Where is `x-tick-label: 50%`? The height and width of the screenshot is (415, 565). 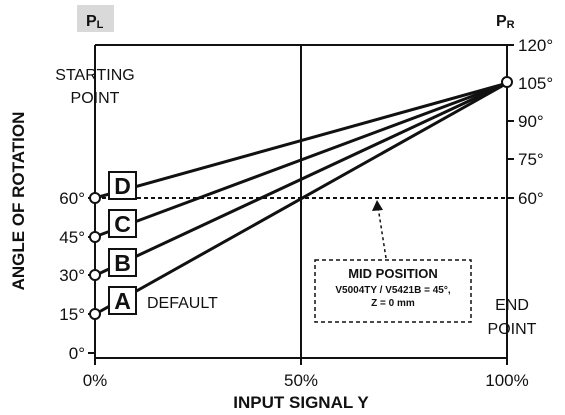 x-tick-label: 50% is located at coordinates (301, 380).